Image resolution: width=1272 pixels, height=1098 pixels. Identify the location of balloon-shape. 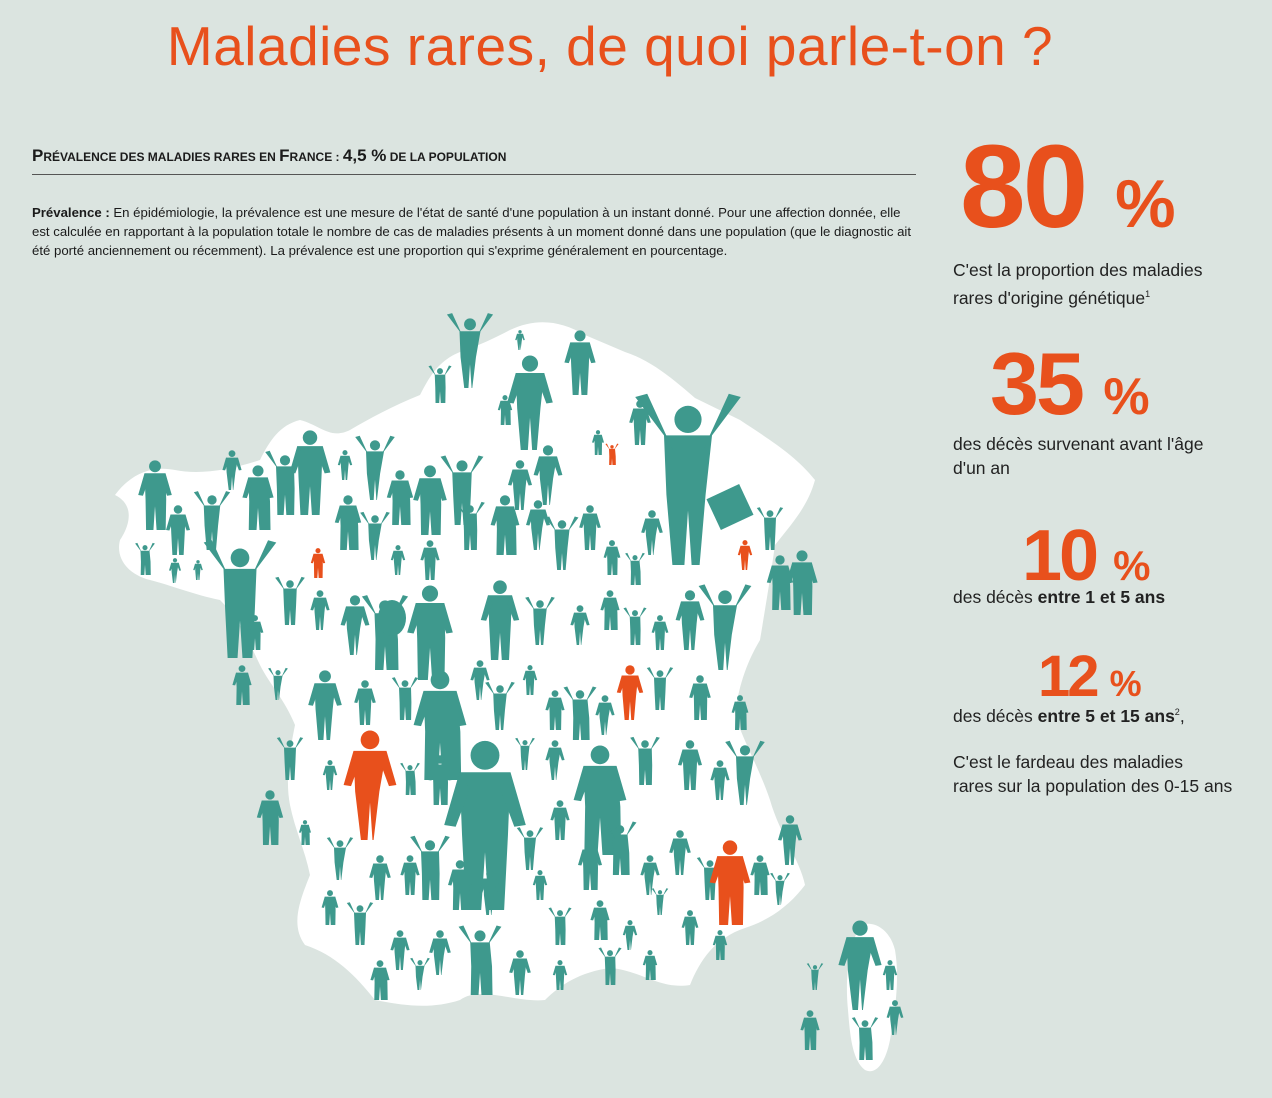
(392, 618).